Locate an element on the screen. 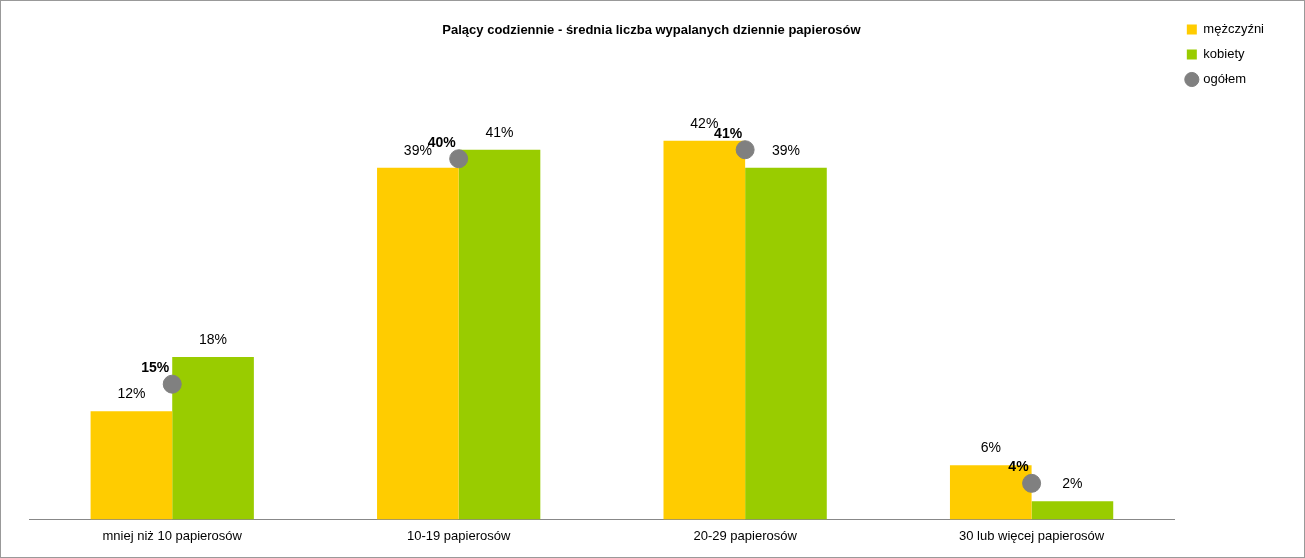 Image resolution: width=1305 pixels, height=558 pixels. legend-label: ogółem is located at coordinates (1224, 79).